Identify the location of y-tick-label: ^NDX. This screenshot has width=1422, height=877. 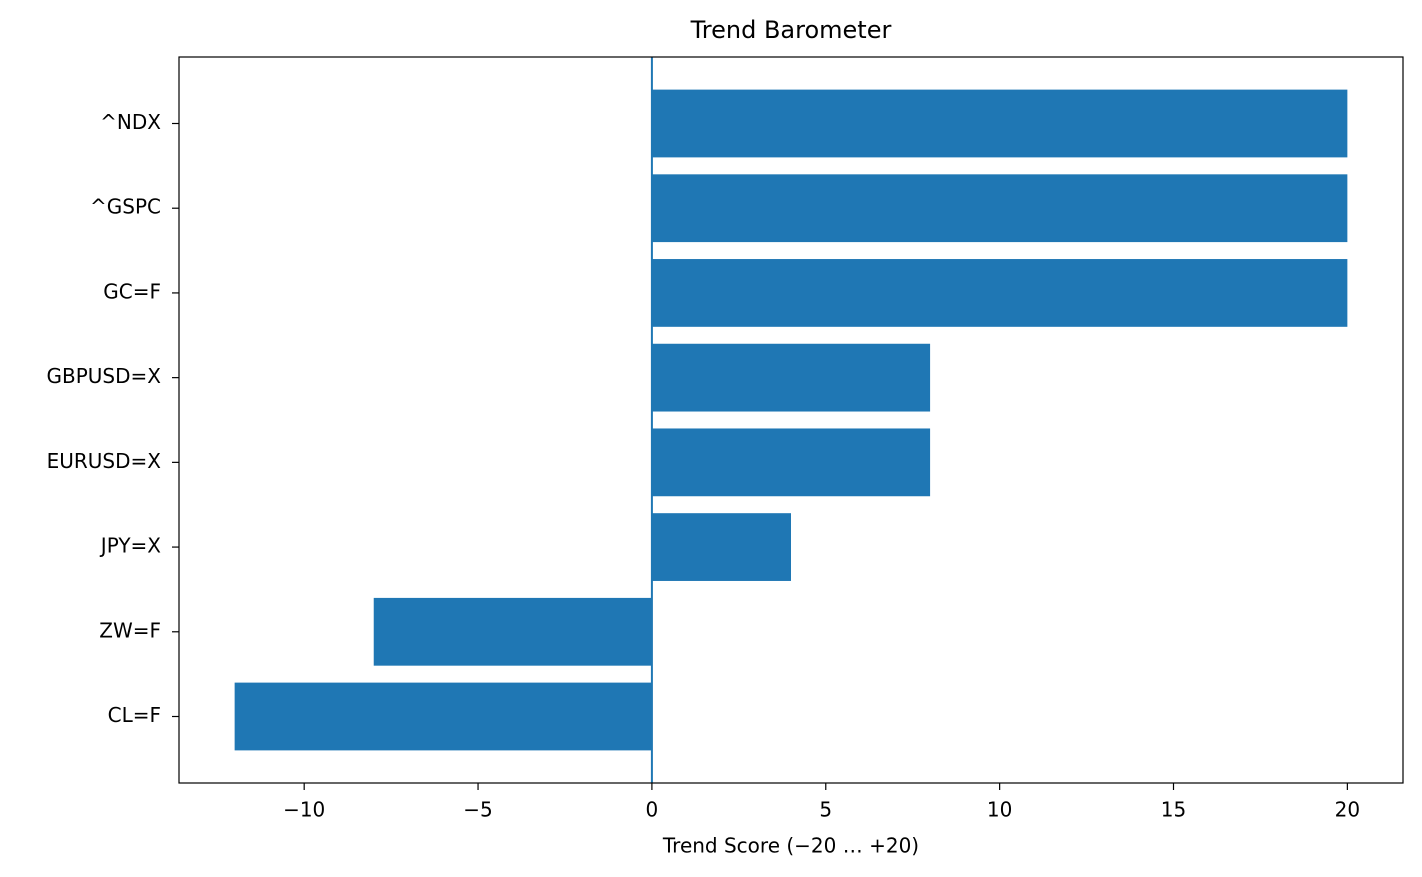
(130, 122).